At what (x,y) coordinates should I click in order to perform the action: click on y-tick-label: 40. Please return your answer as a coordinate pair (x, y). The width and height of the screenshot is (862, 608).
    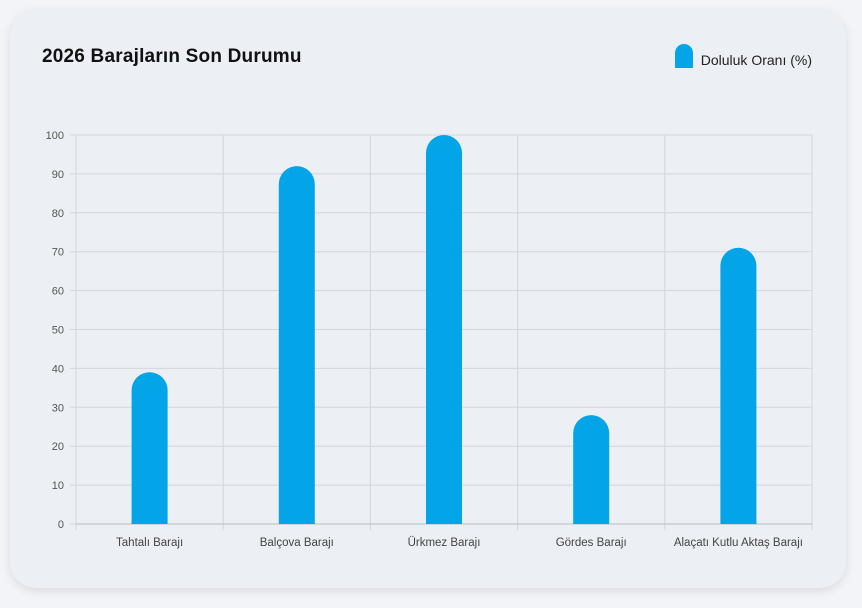
    Looking at the image, I should click on (58, 369).